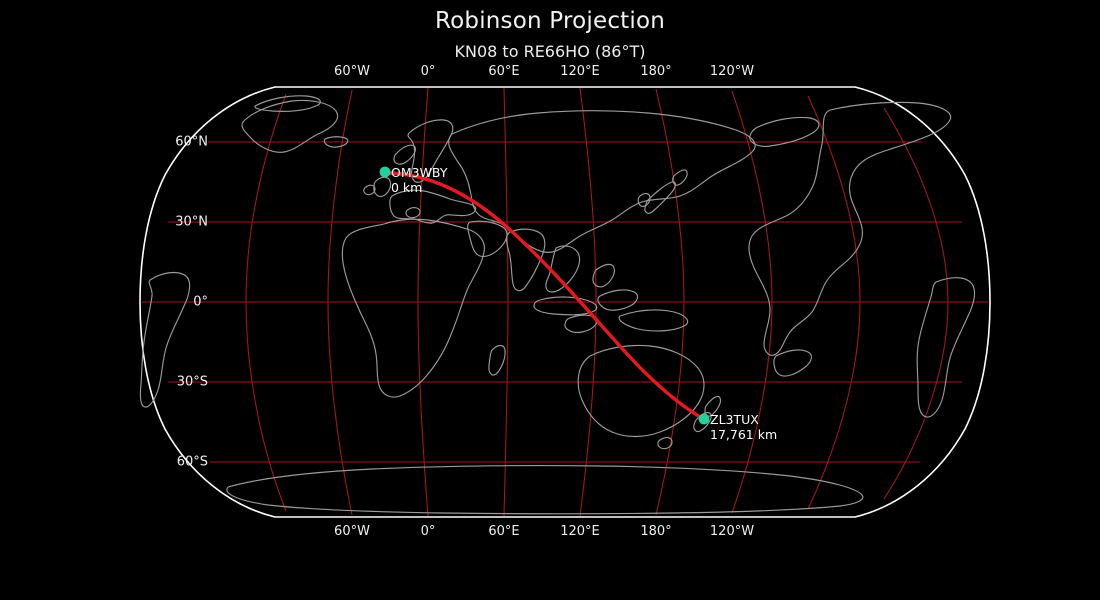 This screenshot has width=1100, height=600. What do you see at coordinates (580, 531) in the screenshot?
I see `lon-tick-bottom-3: 120°E` at bounding box center [580, 531].